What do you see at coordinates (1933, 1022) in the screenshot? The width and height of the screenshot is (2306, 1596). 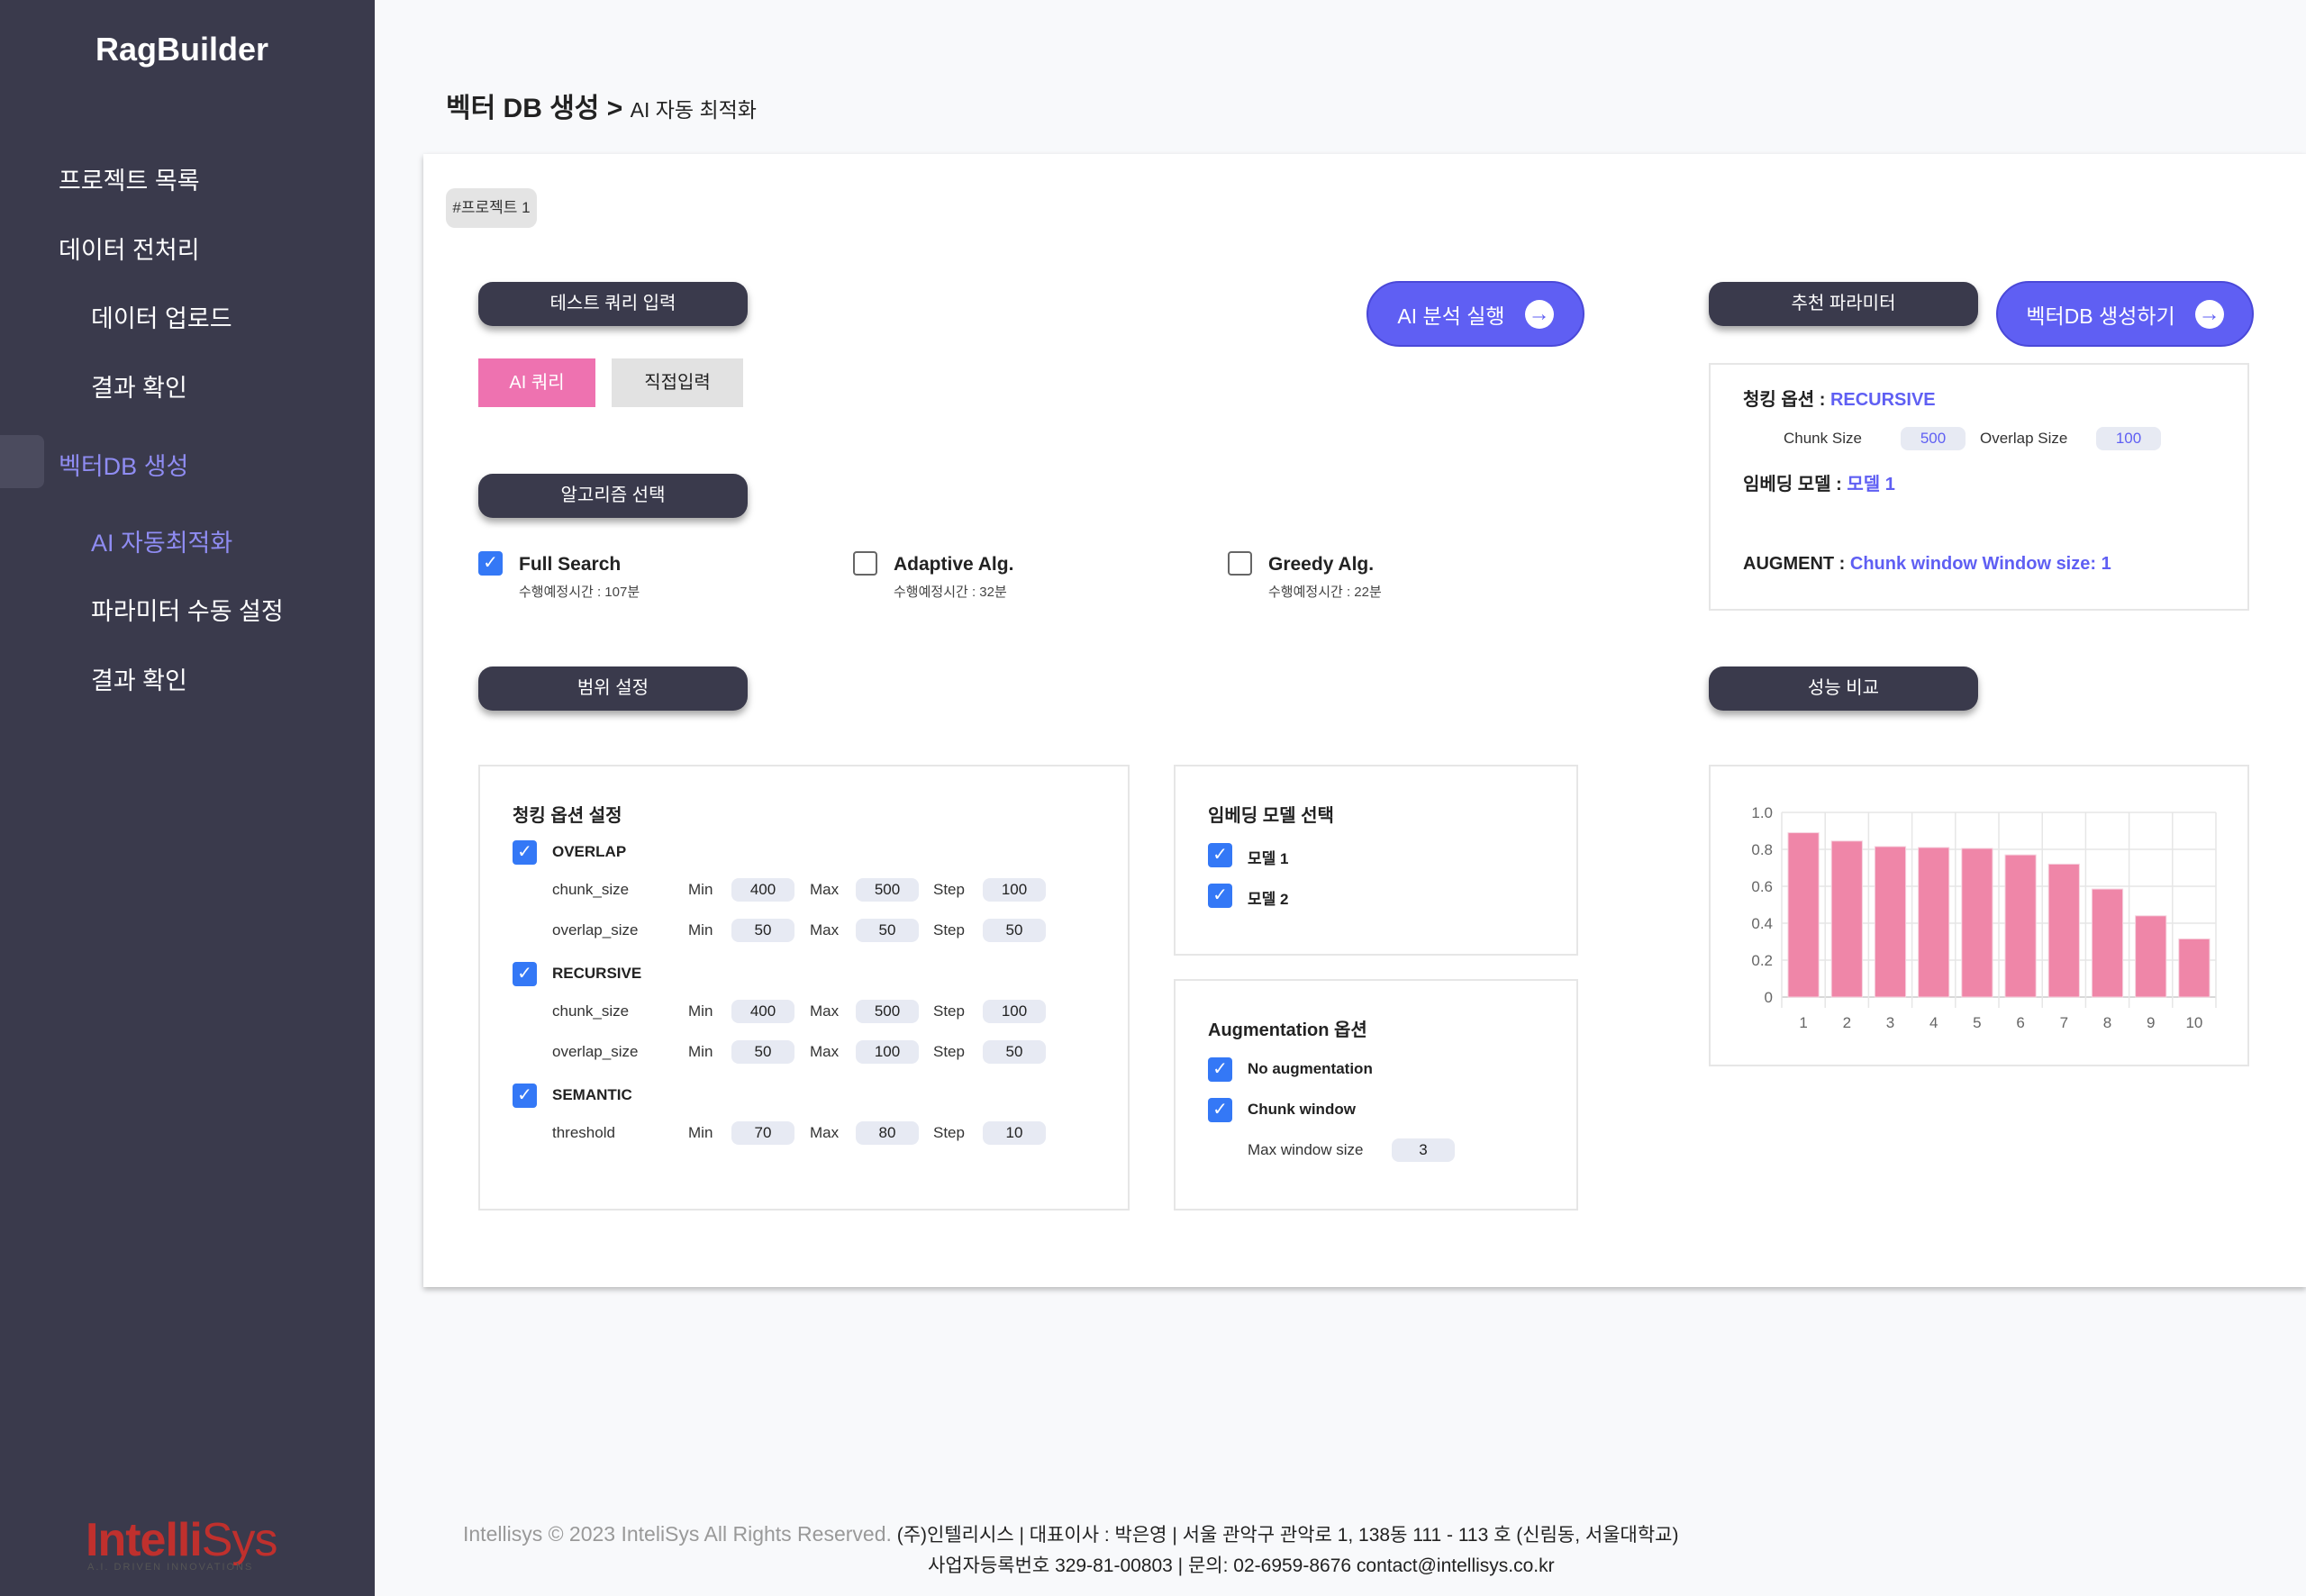 I see `x-tick-label: 4` at bounding box center [1933, 1022].